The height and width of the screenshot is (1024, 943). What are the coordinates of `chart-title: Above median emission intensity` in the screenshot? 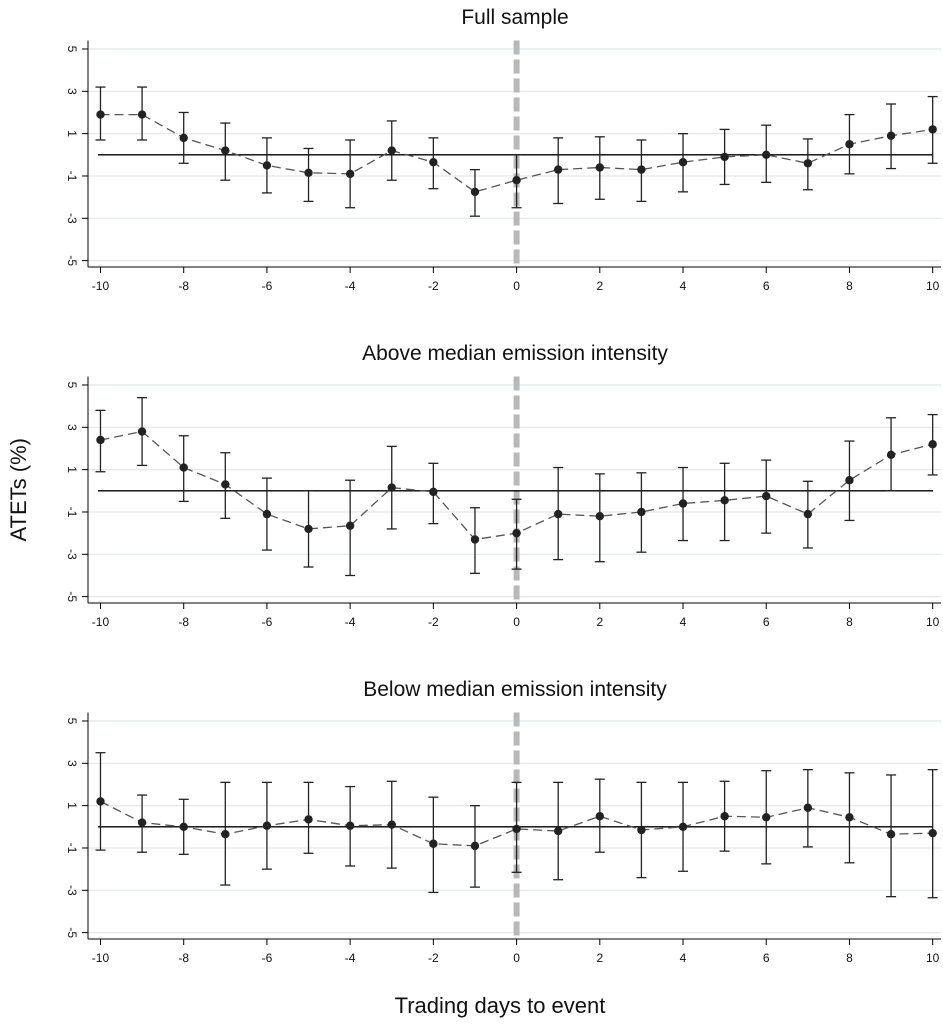 It's located at (515, 353).